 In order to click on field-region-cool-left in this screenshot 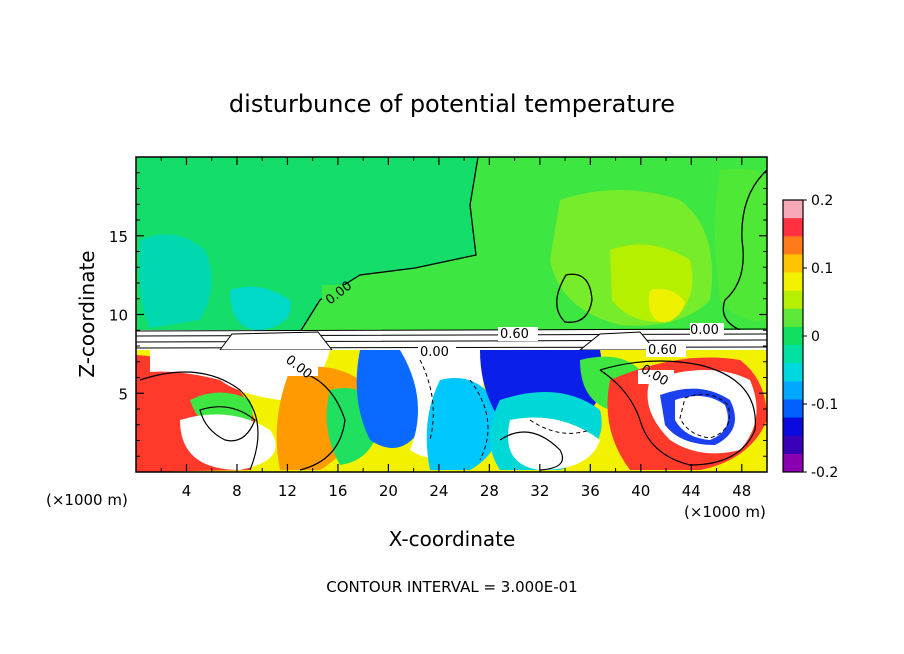, I will do `click(307, 244)`.